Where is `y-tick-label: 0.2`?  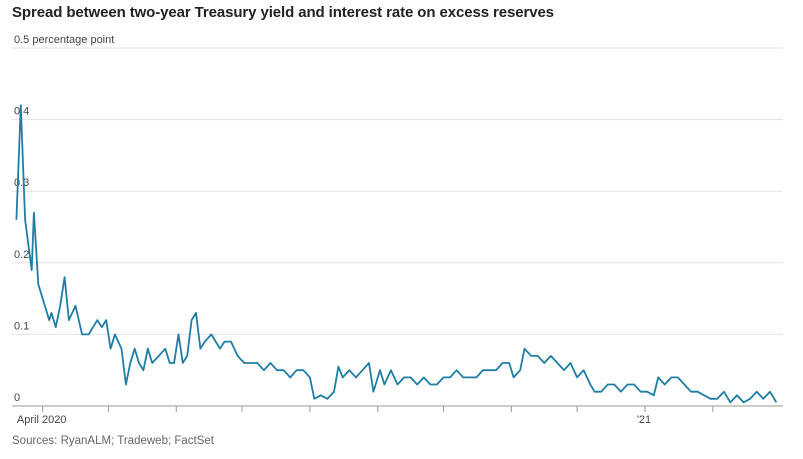 y-tick-label: 0.2 is located at coordinates (21, 255).